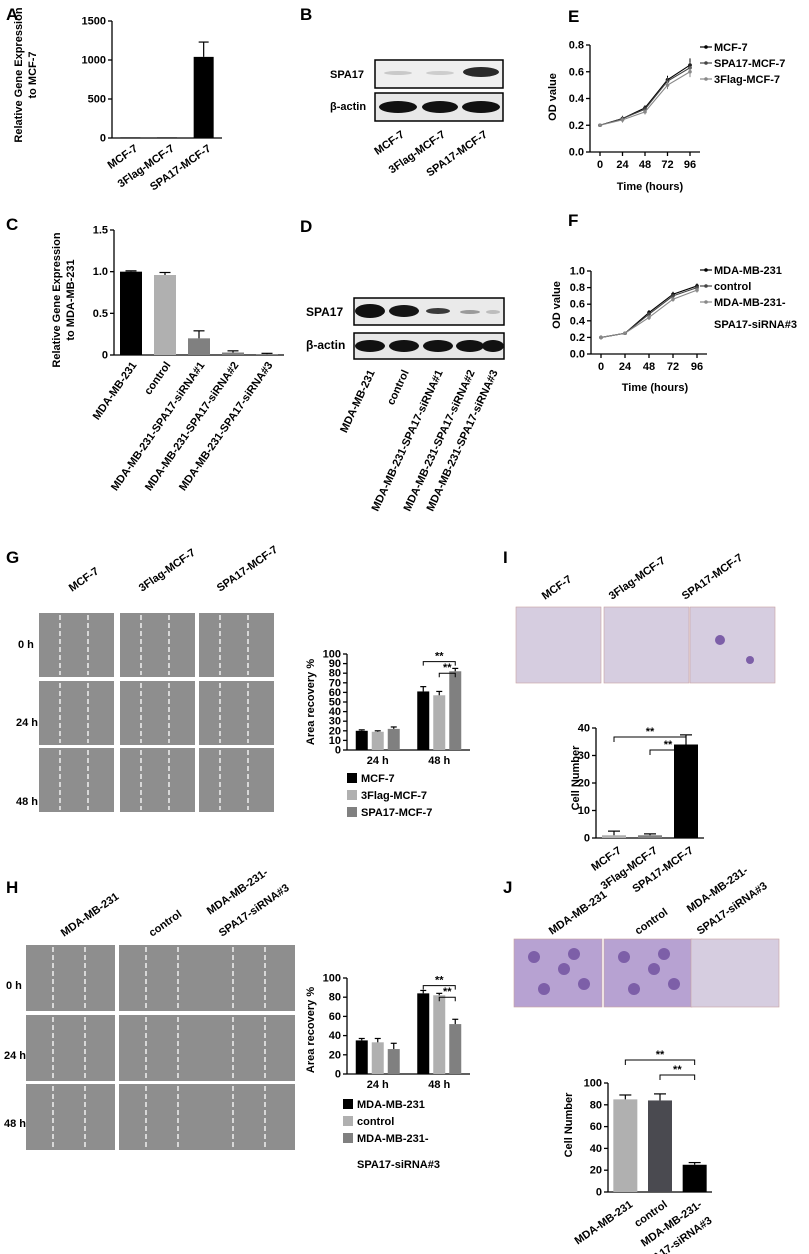  Describe the element at coordinates (440, 107) in the screenshot. I see `blot-b-band` at that location.